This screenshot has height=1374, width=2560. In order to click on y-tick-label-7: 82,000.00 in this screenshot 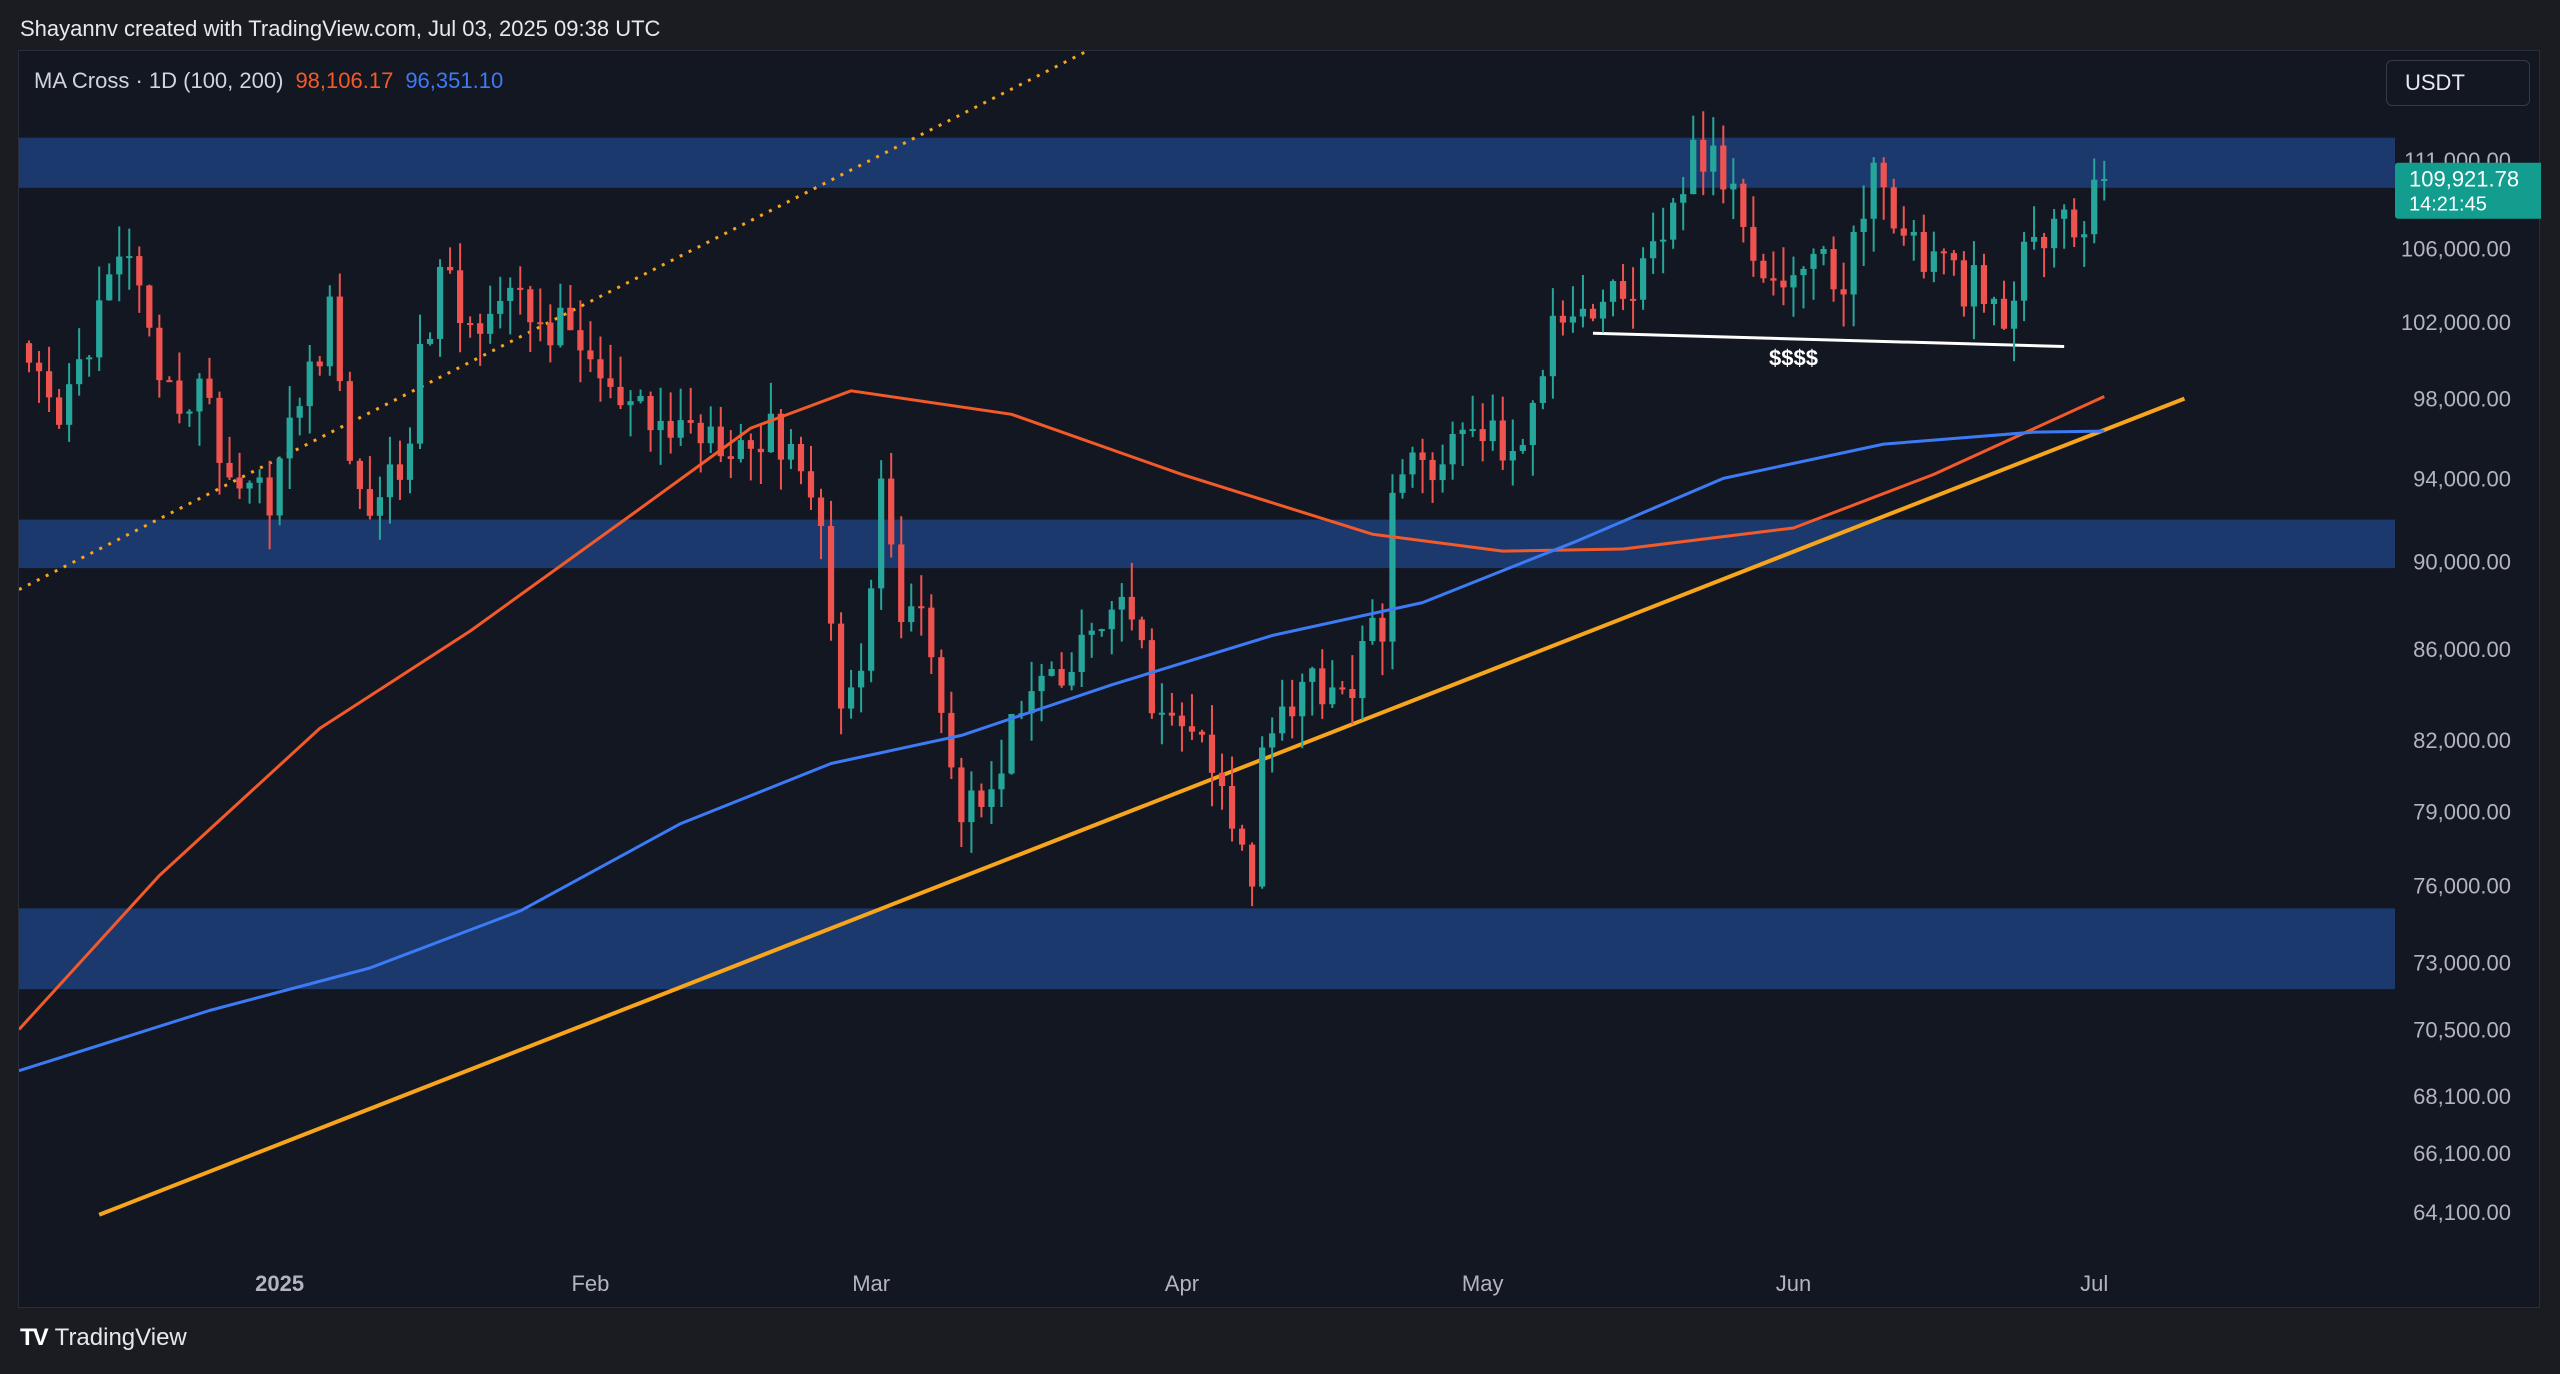, I will do `click(2462, 740)`.